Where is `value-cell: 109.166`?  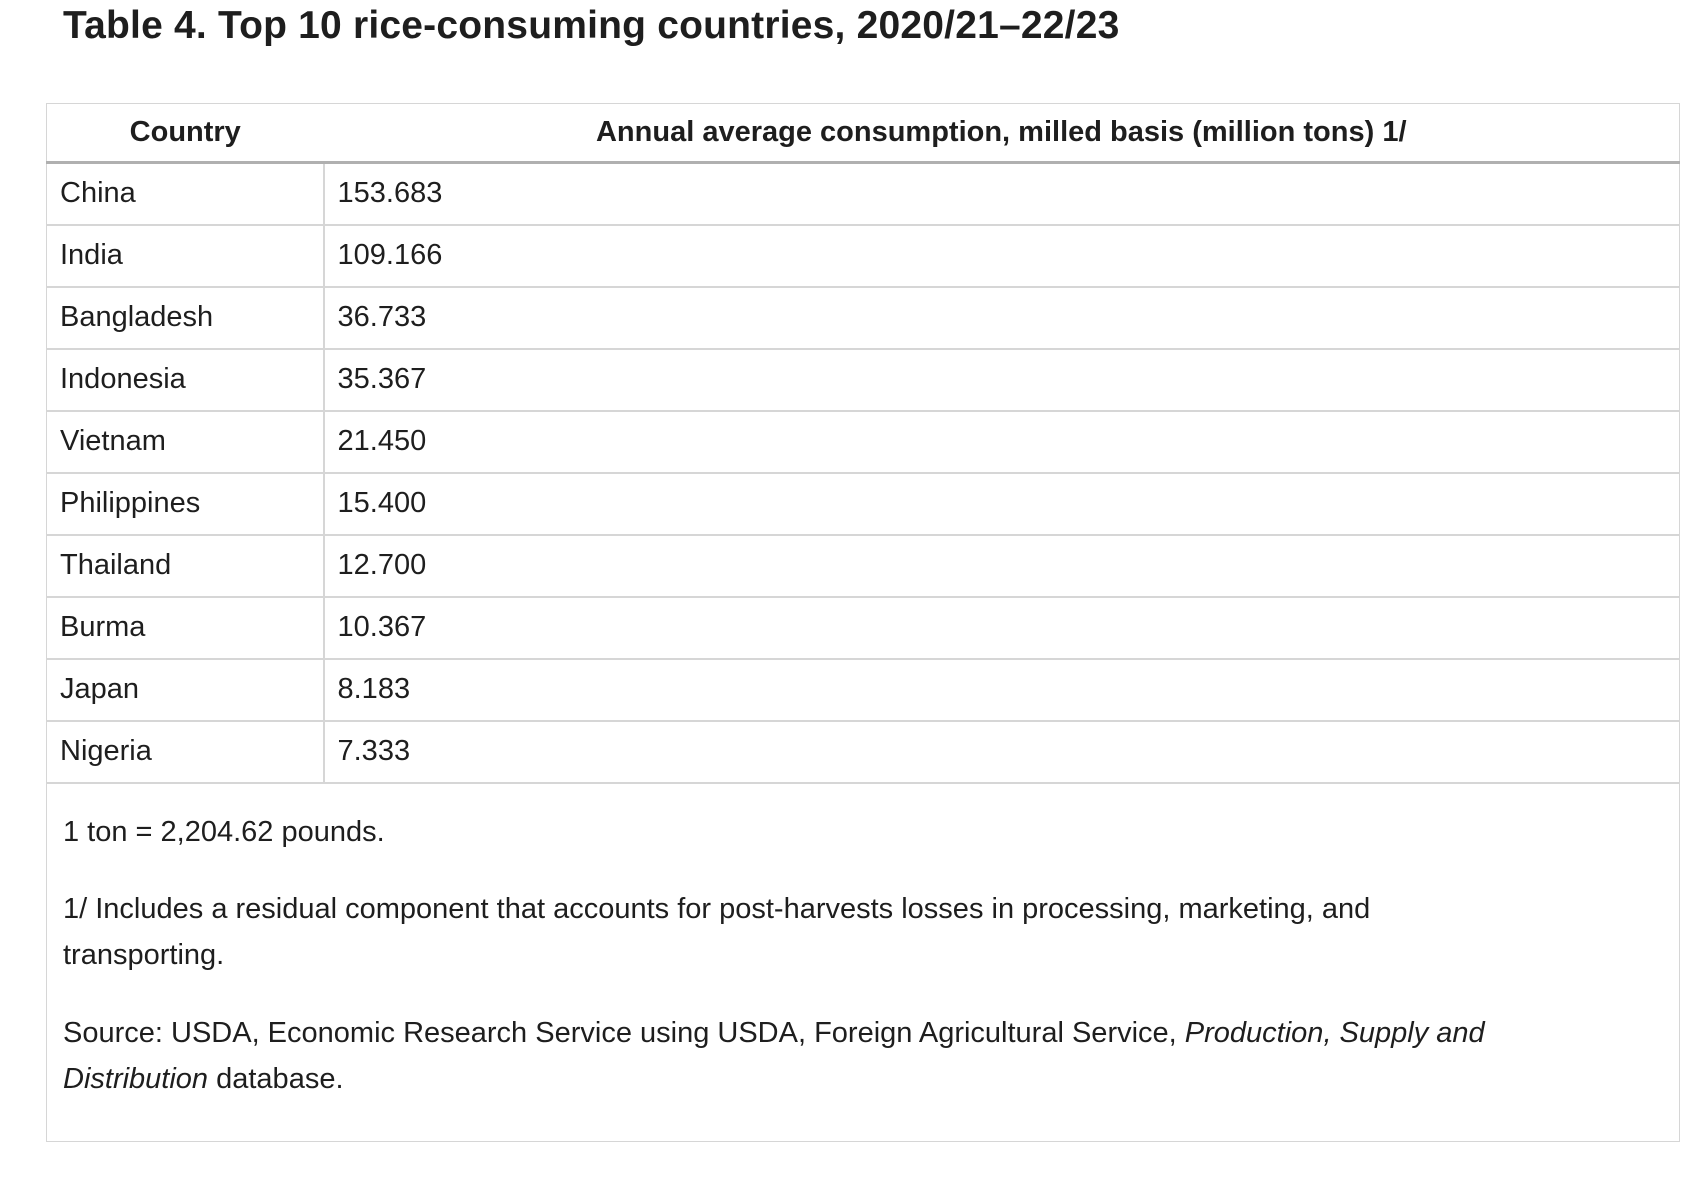 value-cell: 109.166 is located at coordinates (1001, 255).